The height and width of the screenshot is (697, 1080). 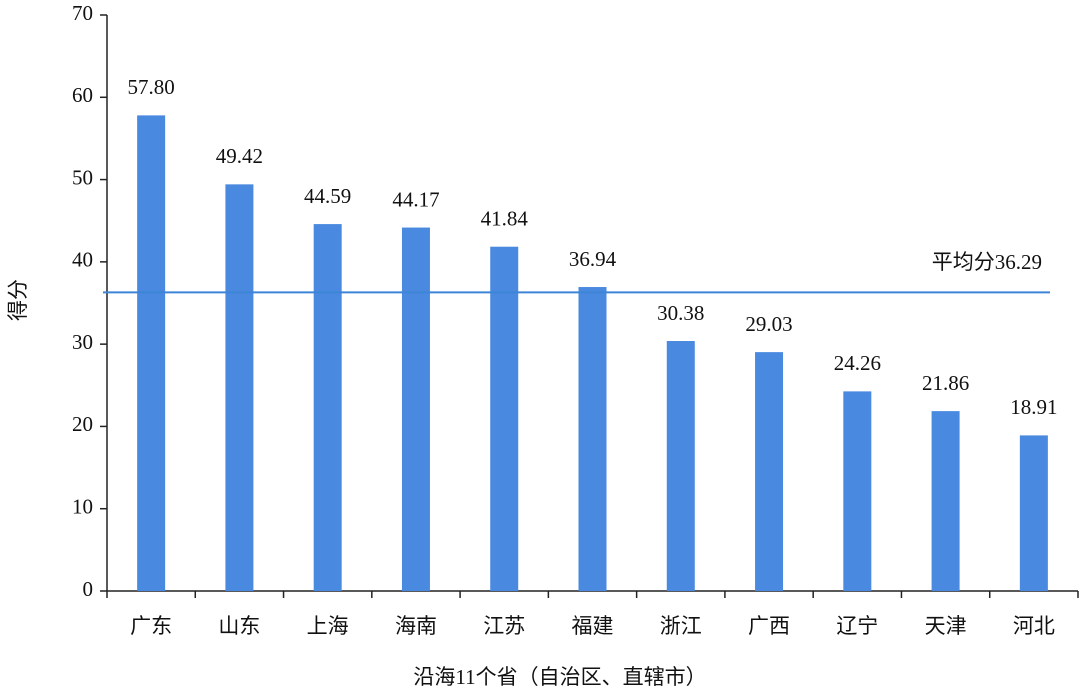 What do you see at coordinates (857, 626) in the screenshot?
I see `x-tick-label: 辽宁` at bounding box center [857, 626].